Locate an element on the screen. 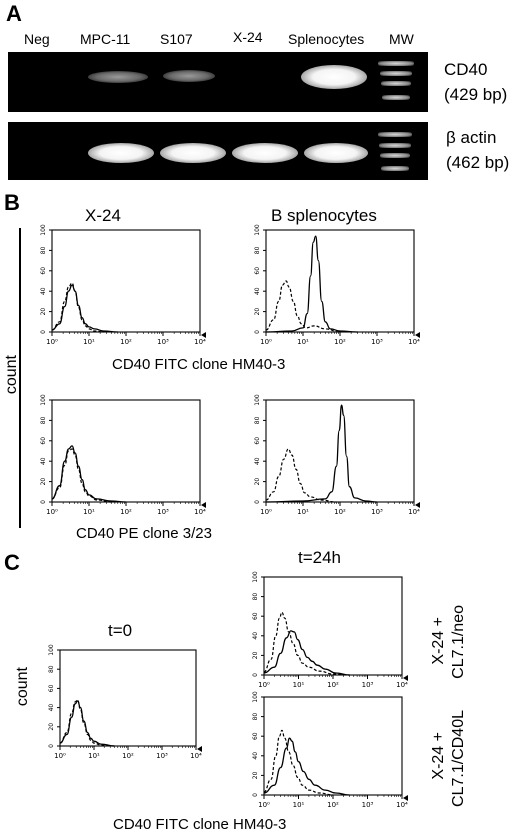 The width and height of the screenshot is (520, 836). side-label-cd40l-line2: CL7.1/CD40L is located at coordinates (458, 758).